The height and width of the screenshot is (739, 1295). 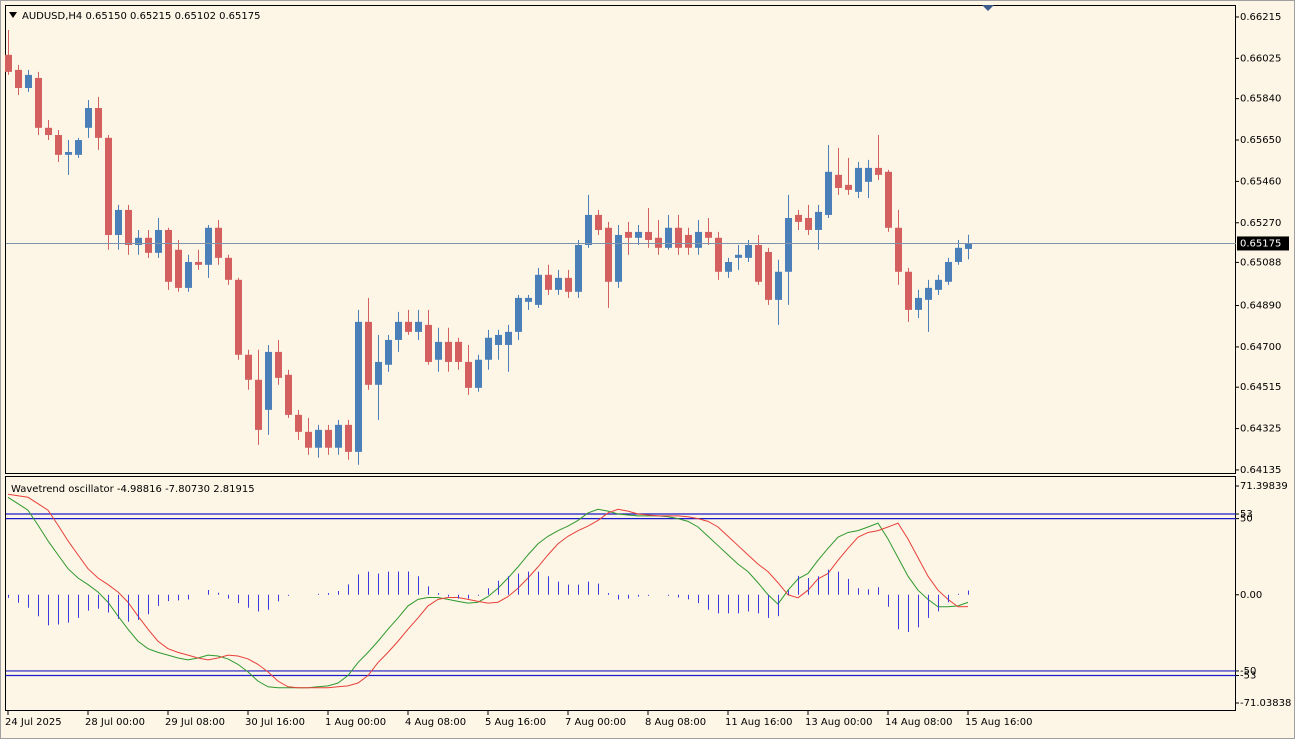 I want to click on y-tick-label: 0.65088, so click(x=1260, y=262).